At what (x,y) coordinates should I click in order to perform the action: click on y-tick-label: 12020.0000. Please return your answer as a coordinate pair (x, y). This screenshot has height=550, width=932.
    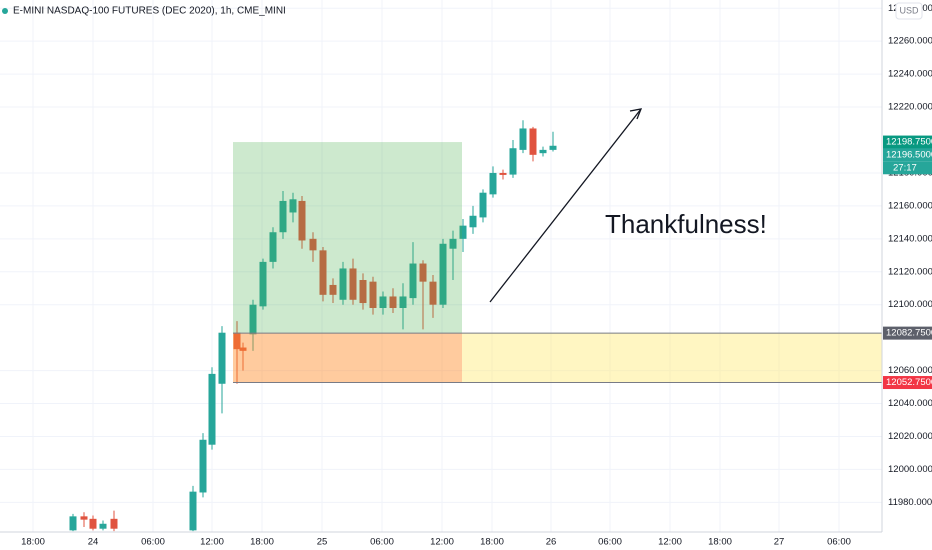
    Looking at the image, I should click on (910, 436).